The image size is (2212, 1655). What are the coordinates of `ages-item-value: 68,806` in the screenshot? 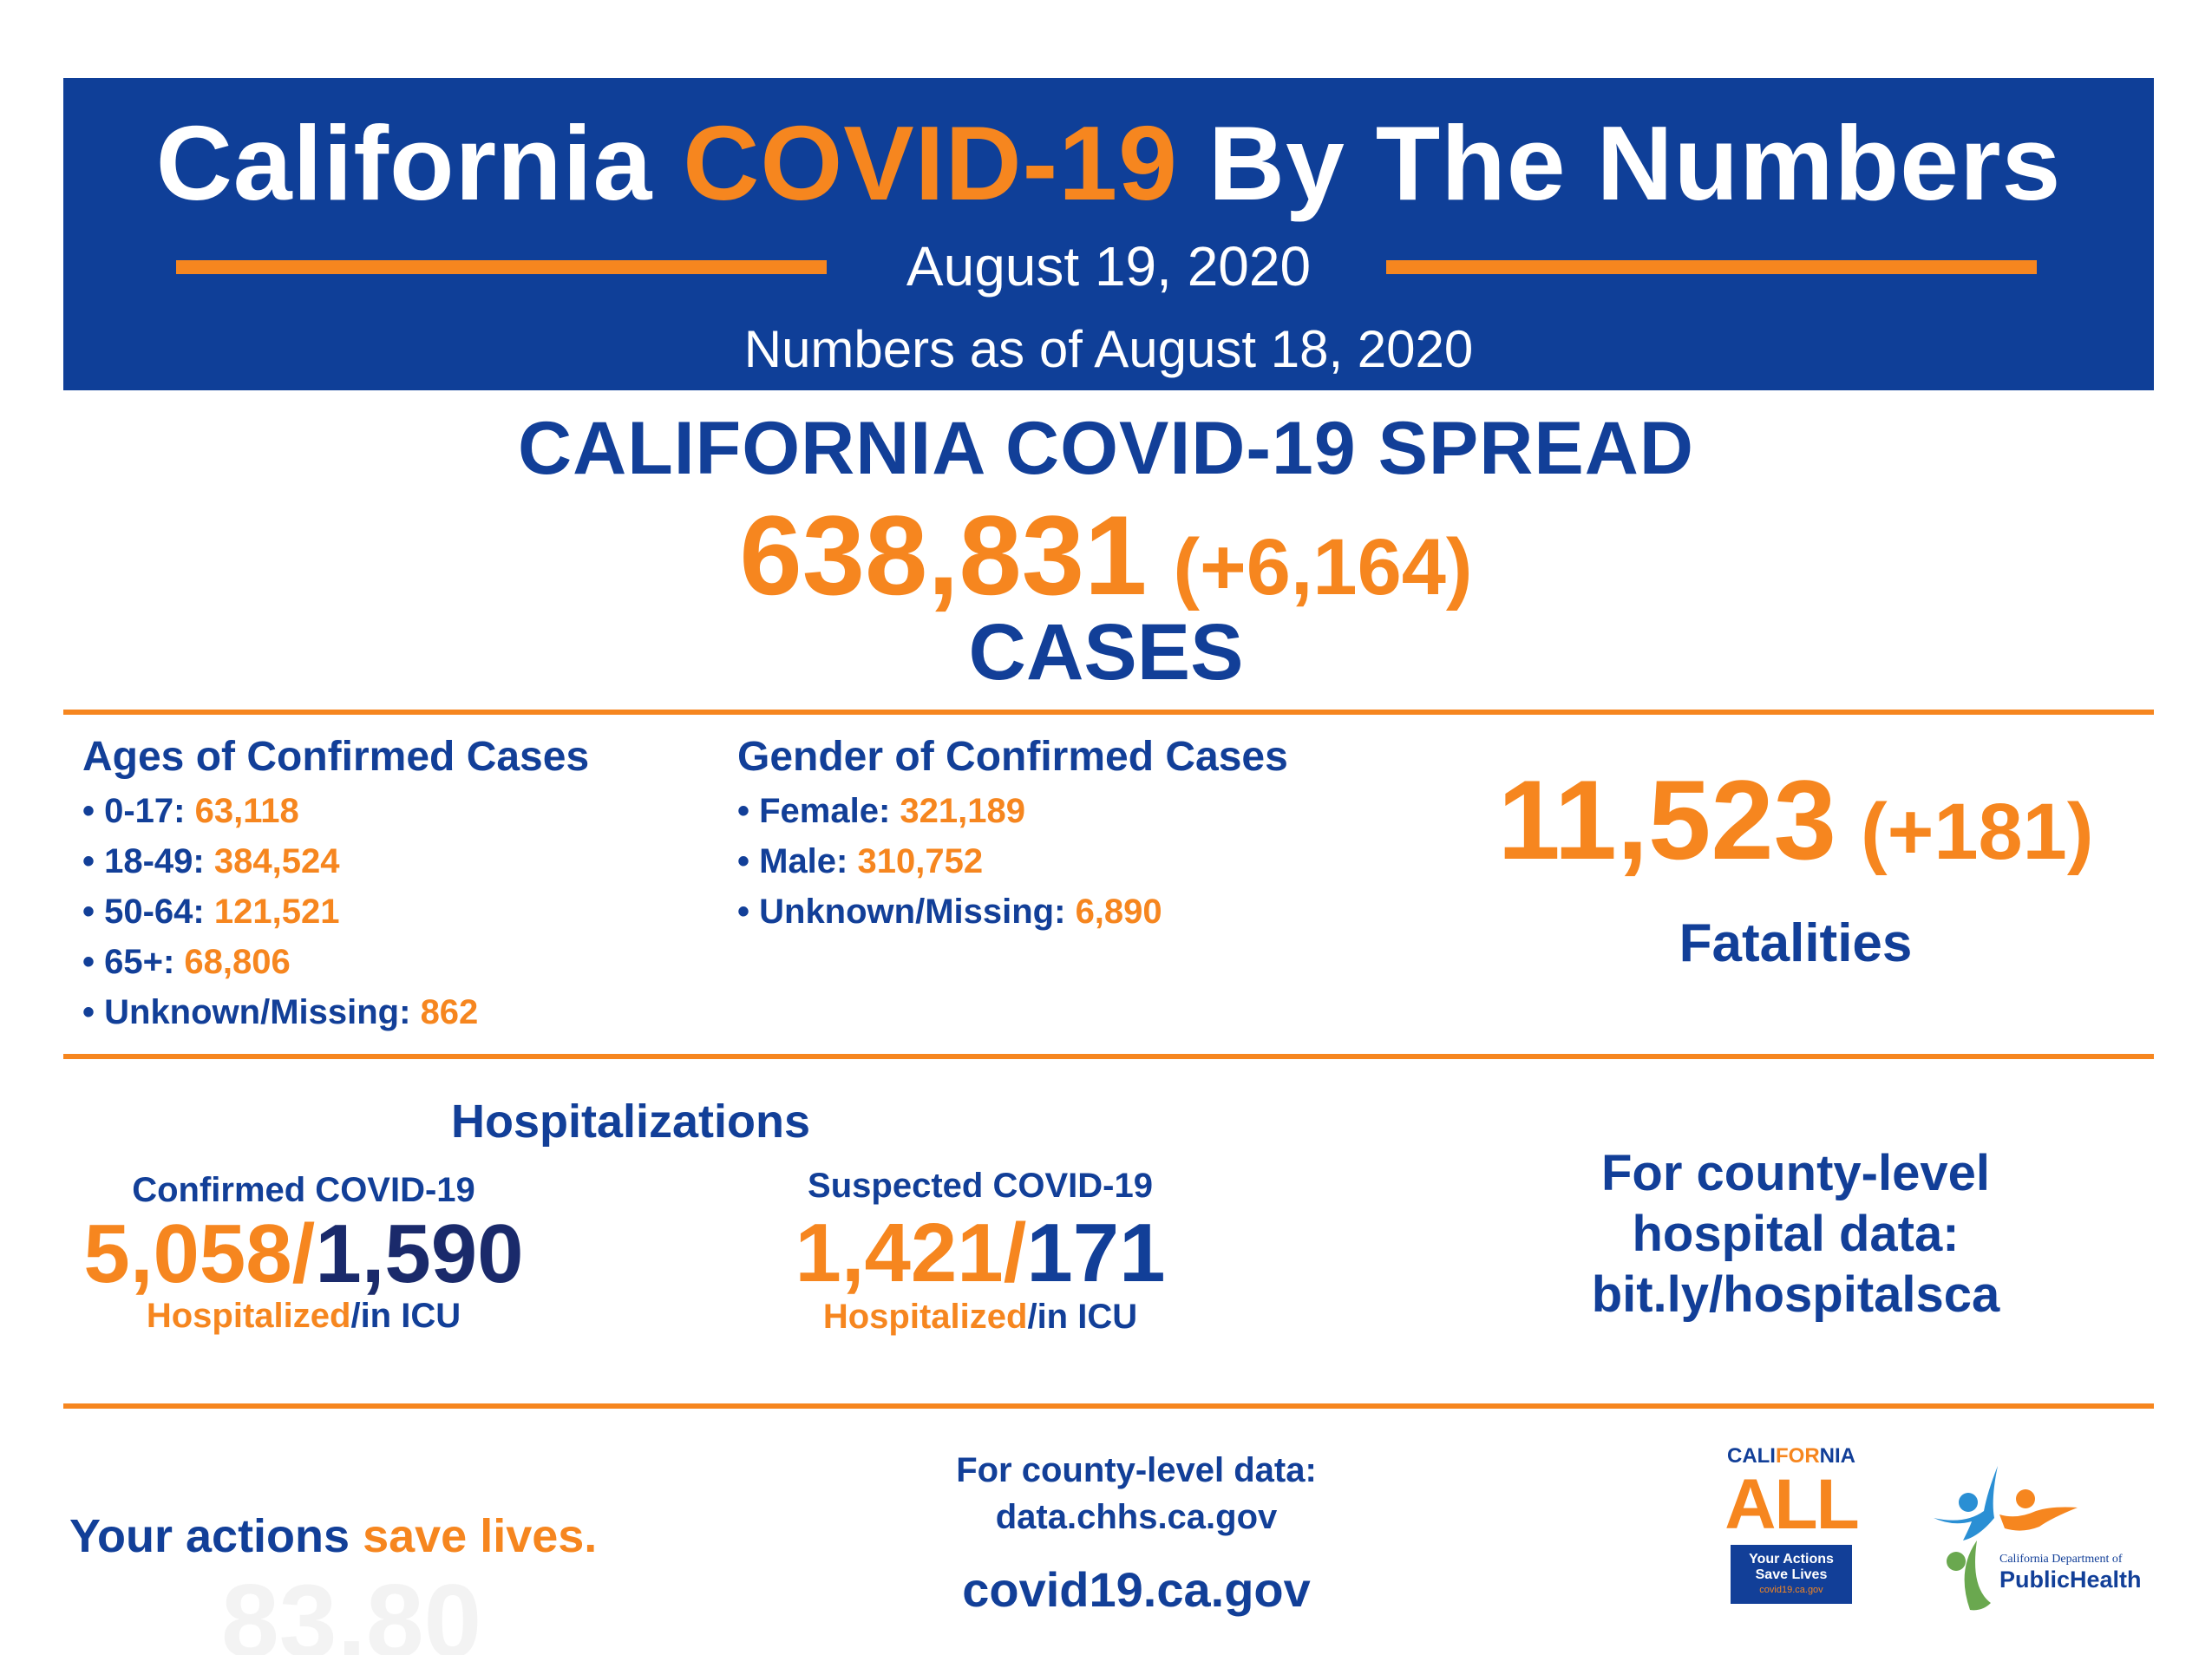 It's located at (238, 962).